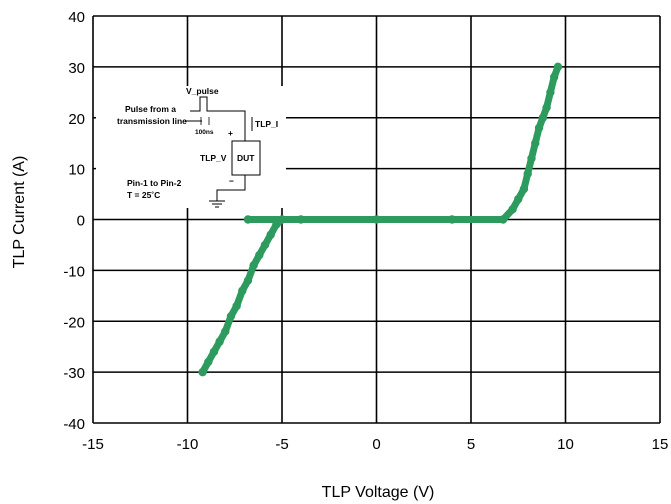  Describe the element at coordinates (154, 183) in the screenshot. I see `inset-condition-1: Pin-1 to Pin-2` at that location.